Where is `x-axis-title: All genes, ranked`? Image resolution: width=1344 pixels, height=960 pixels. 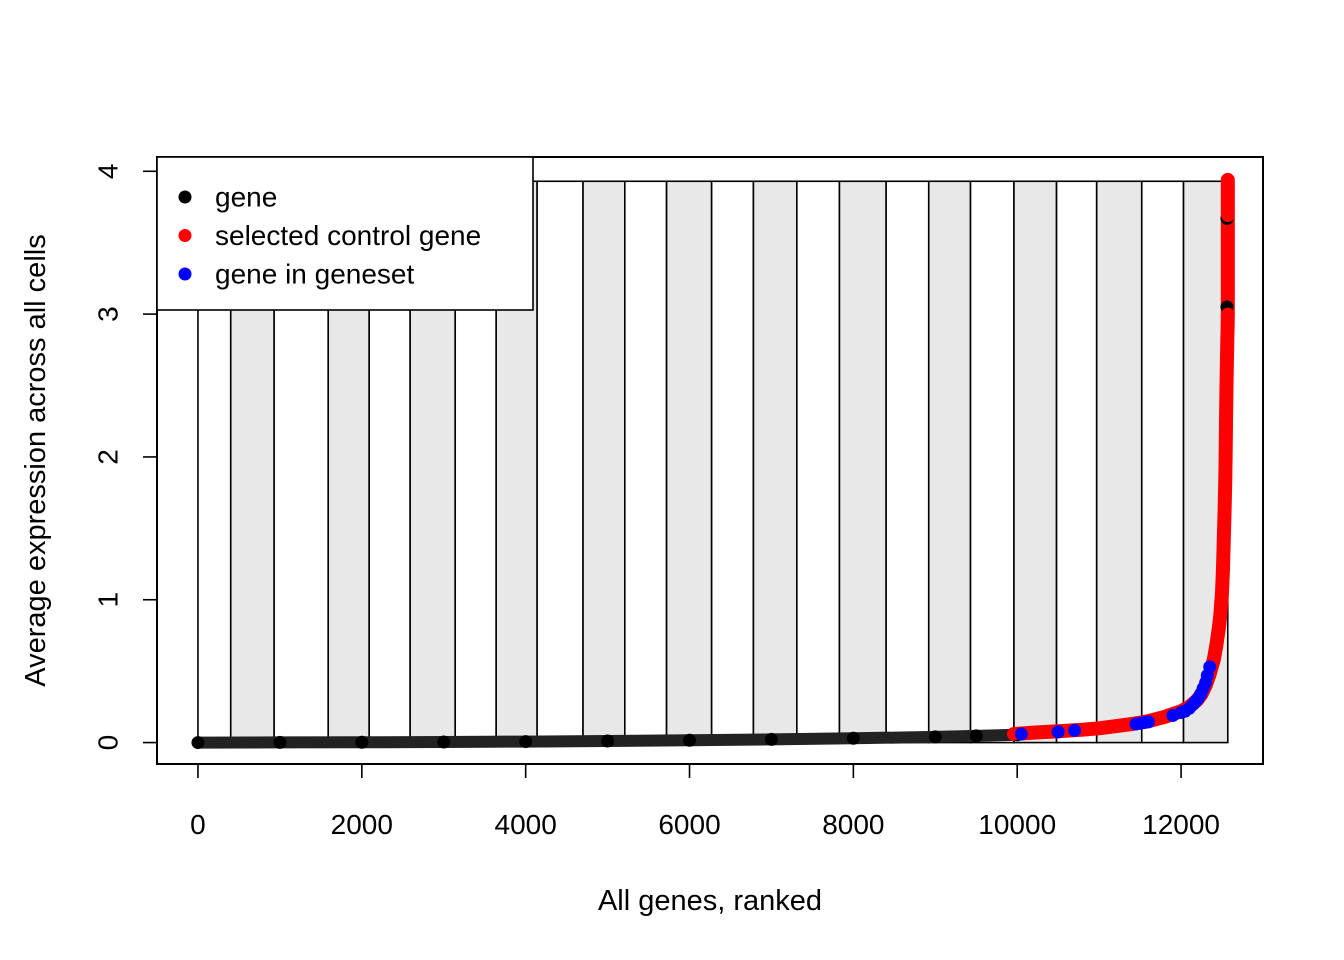 x-axis-title: All genes, ranked is located at coordinates (710, 901).